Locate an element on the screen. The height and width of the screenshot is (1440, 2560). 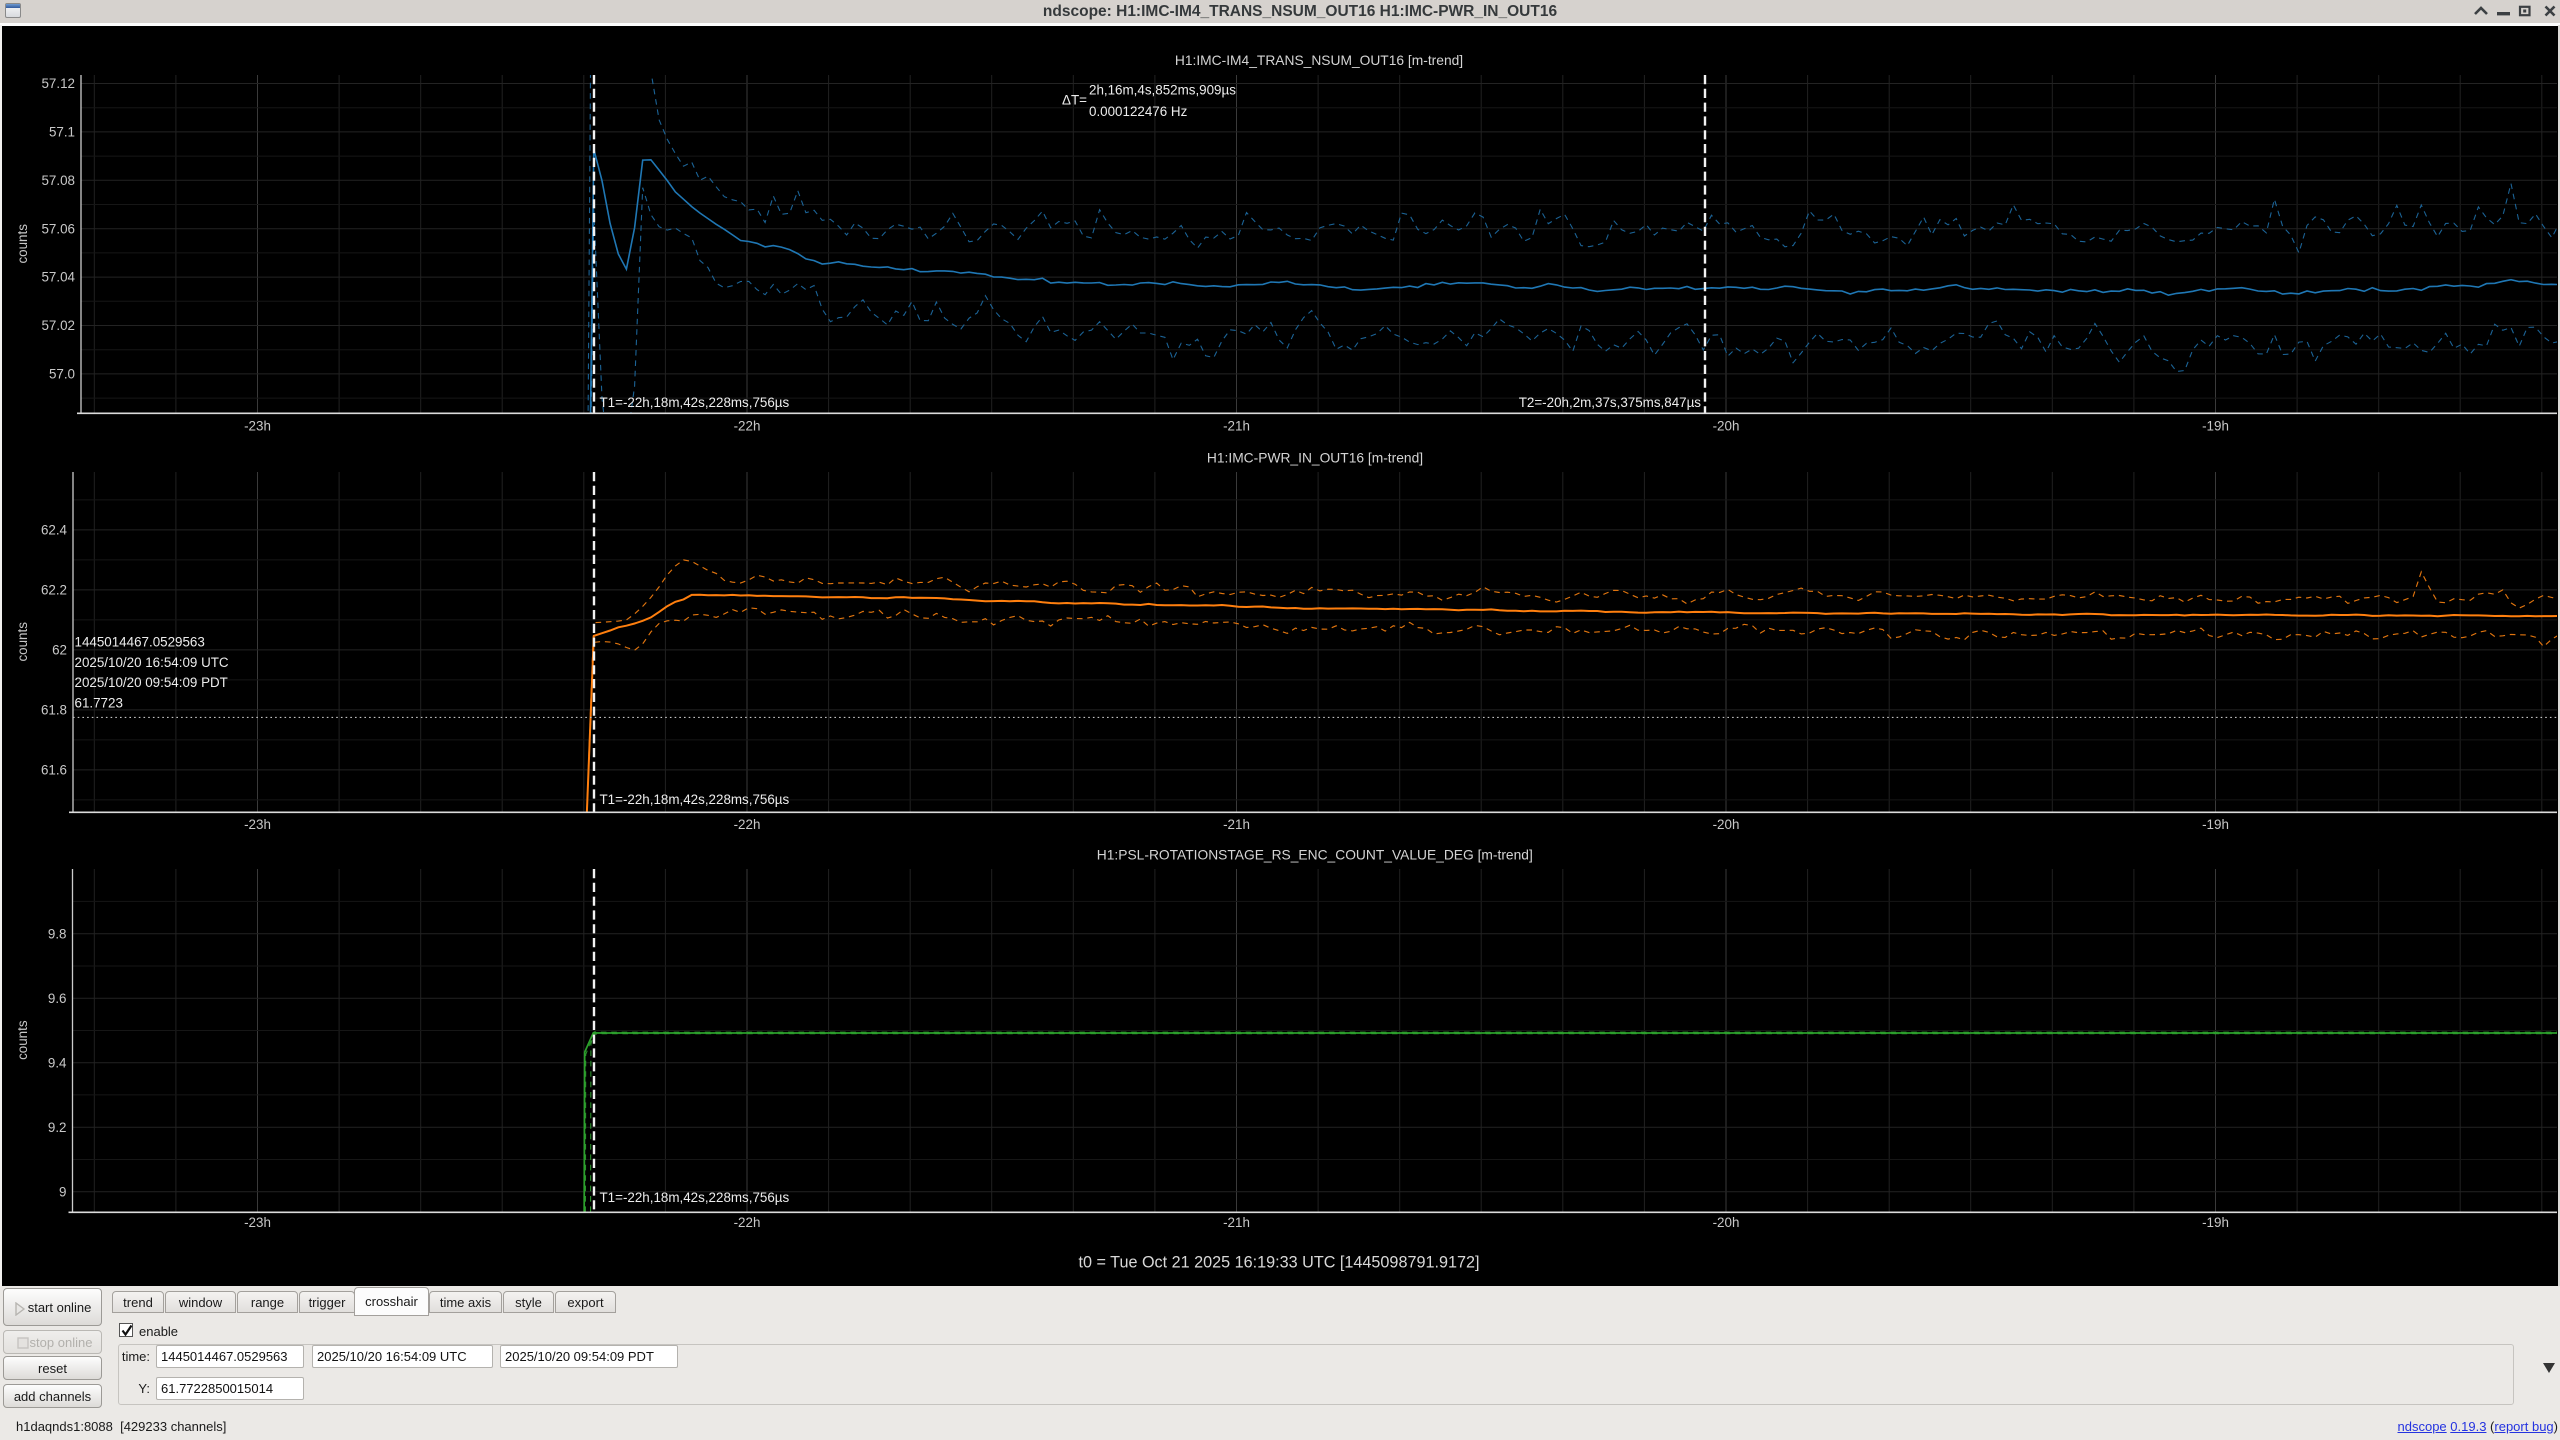
svg-text: 1445014467.0529563 is located at coordinates (140, 642).